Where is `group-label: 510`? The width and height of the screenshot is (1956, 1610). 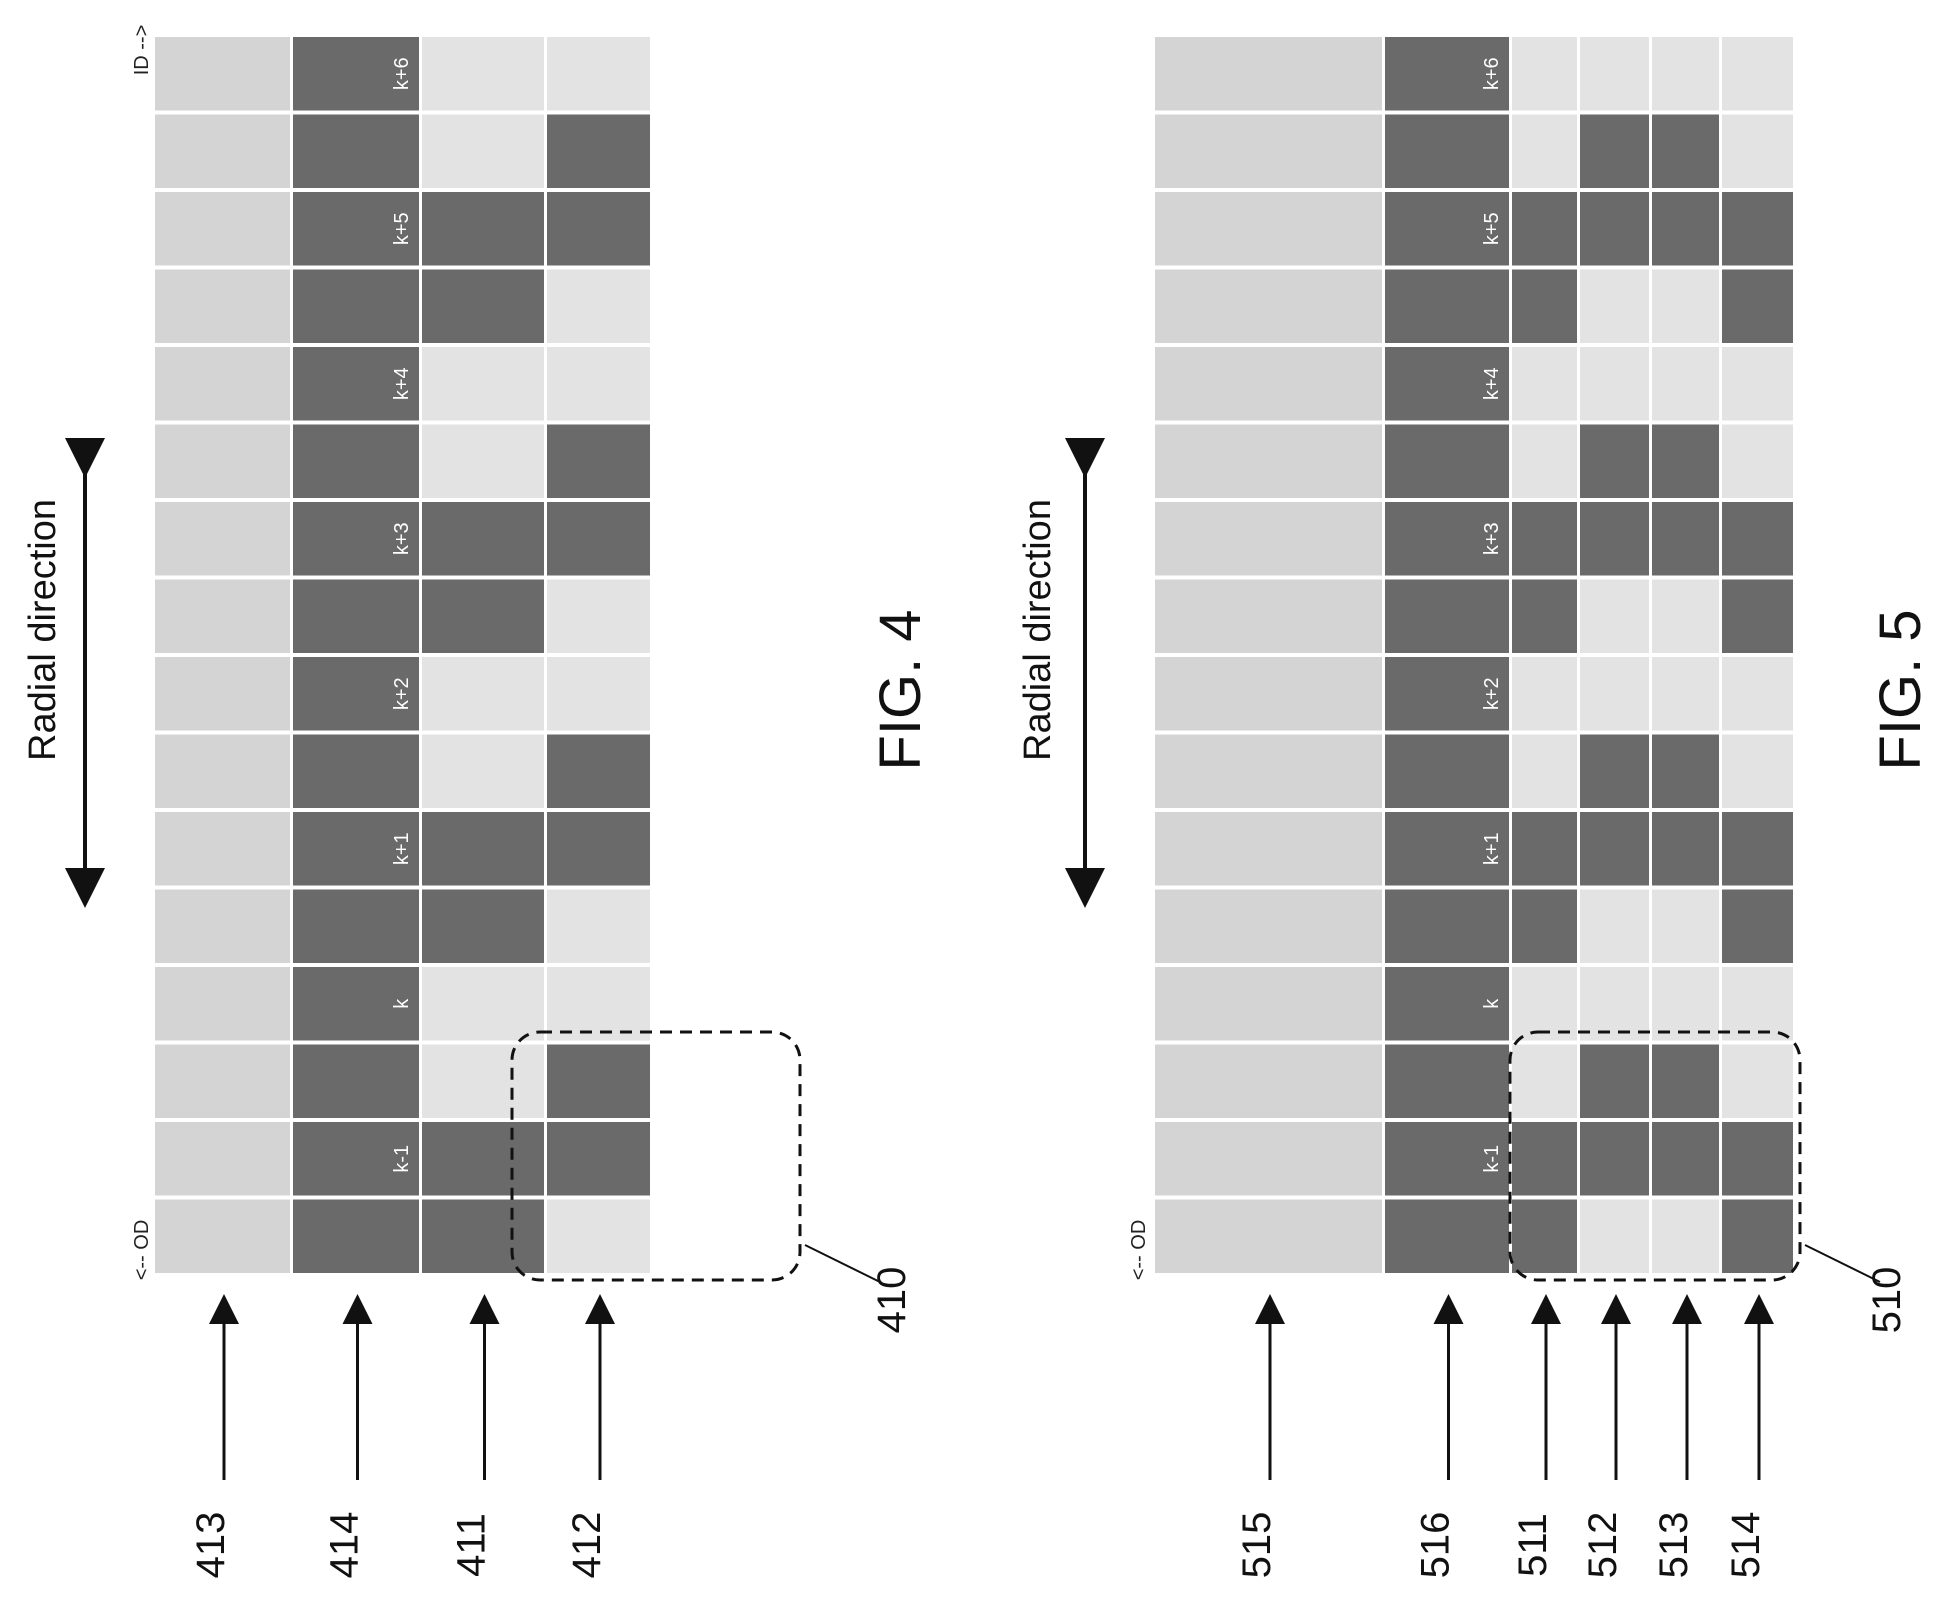
group-label: 510 is located at coordinates (1887, 1300).